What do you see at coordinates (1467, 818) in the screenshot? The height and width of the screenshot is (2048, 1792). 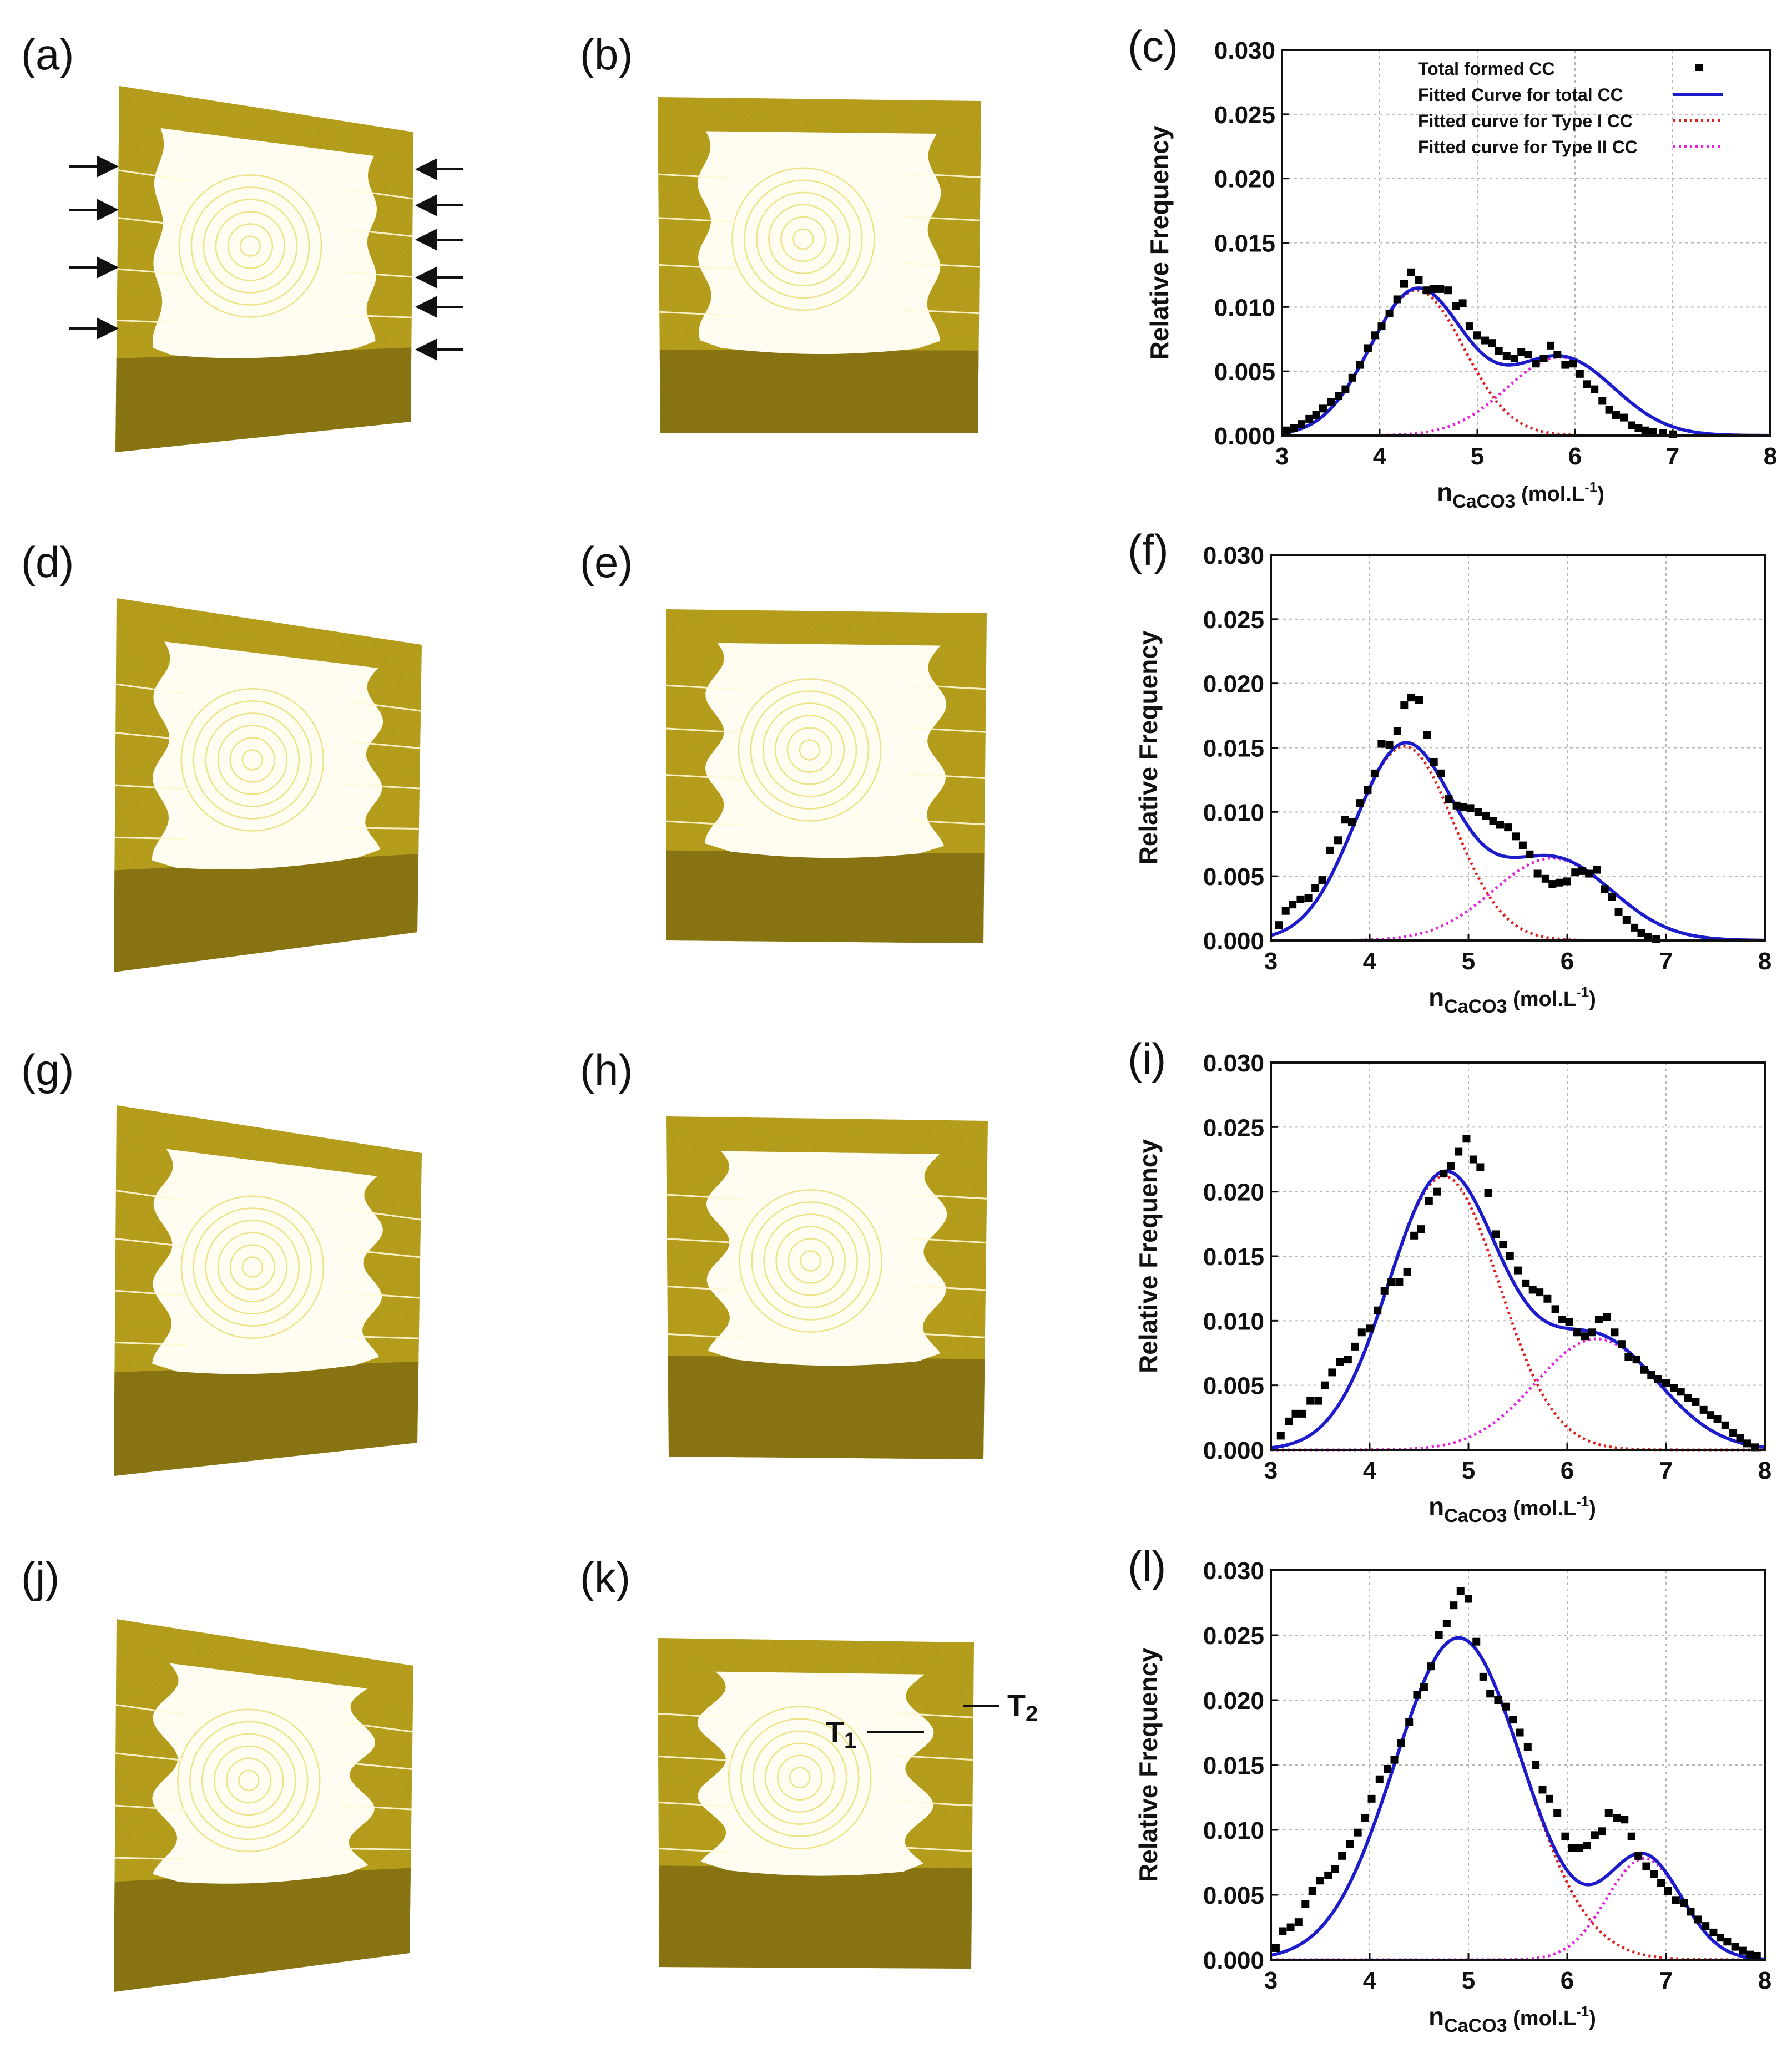 I see `data-points` at bounding box center [1467, 818].